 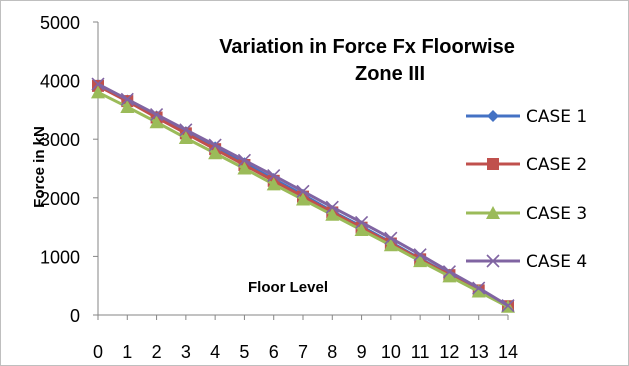 I want to click on x-tick-label: 2, so click(x=157, y=352).